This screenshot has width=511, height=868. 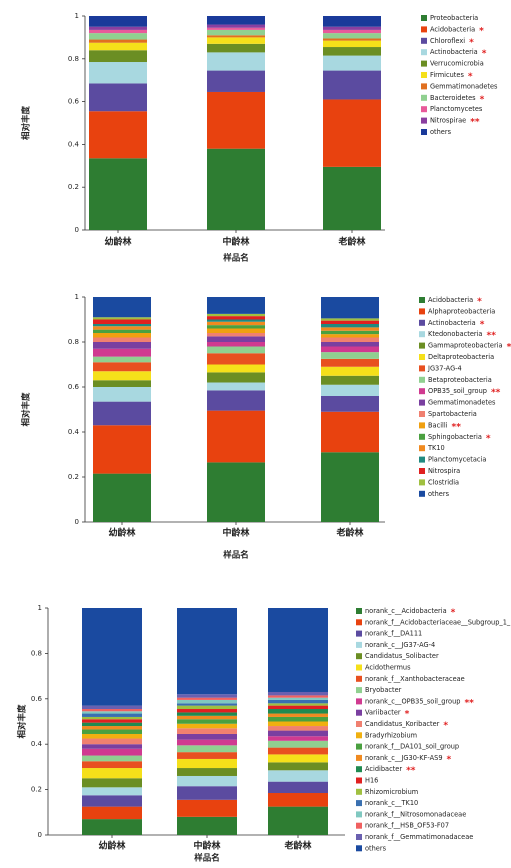 I want to click on legend-significance: **, so click(x=475, y=123).